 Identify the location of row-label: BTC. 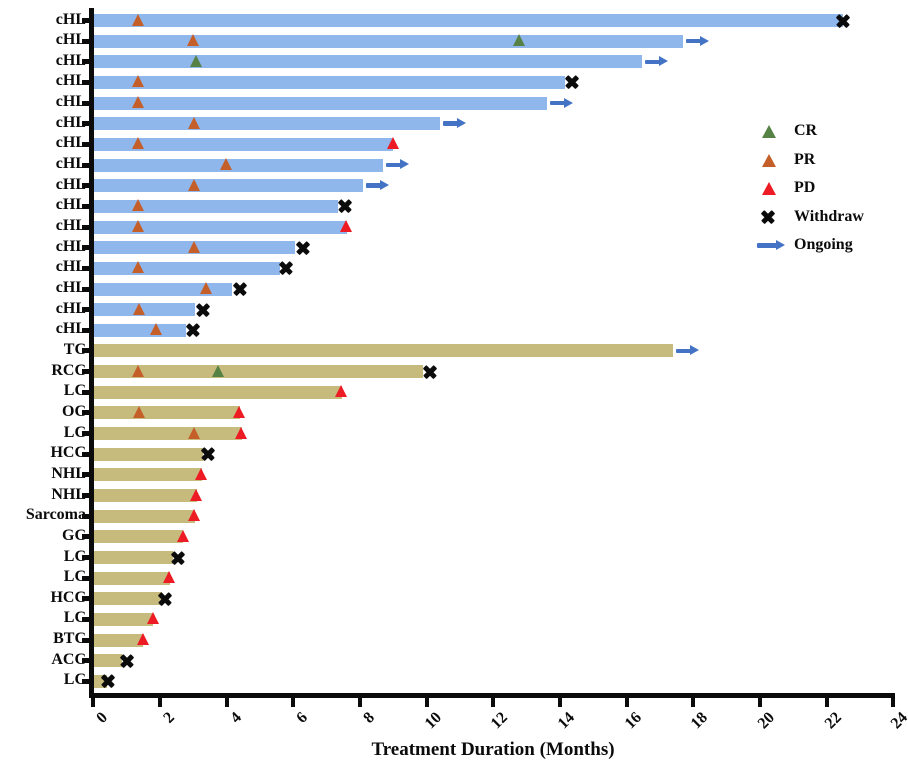
(69, 639).